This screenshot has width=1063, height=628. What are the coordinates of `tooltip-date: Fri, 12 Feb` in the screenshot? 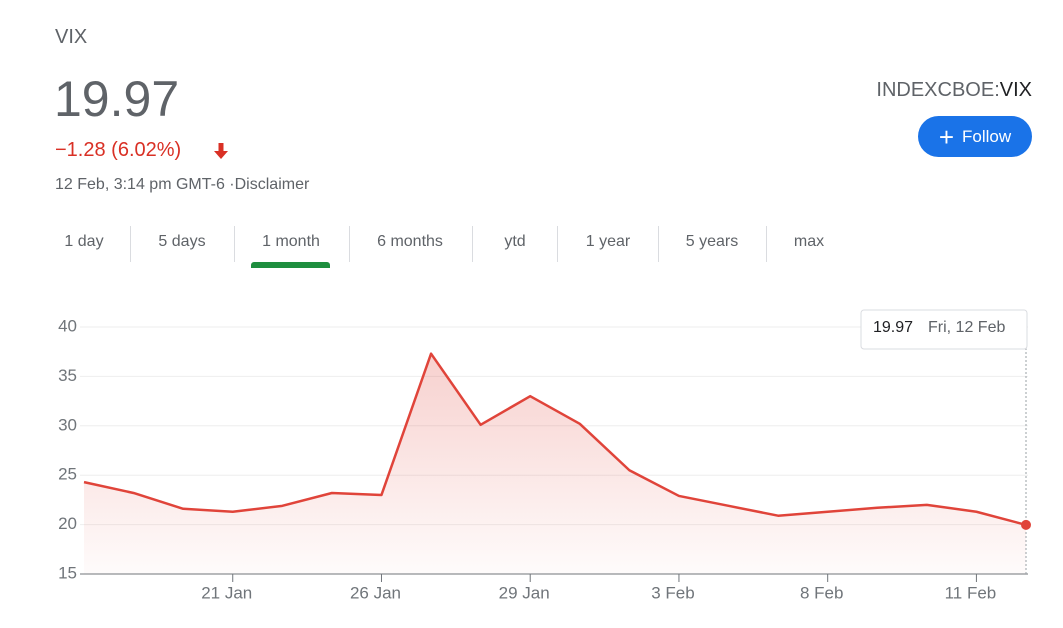 It's located at (966, 327).